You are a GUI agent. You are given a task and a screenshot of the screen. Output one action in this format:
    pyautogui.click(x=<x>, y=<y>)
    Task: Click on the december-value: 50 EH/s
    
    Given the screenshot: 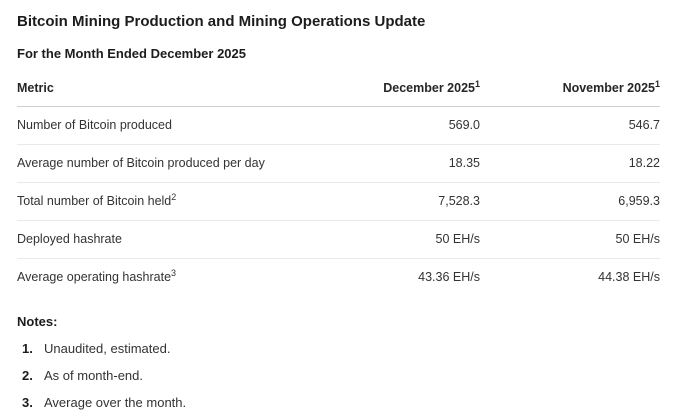 What is the action you would take?
    pyautogui.click(x=409, y=239)
    